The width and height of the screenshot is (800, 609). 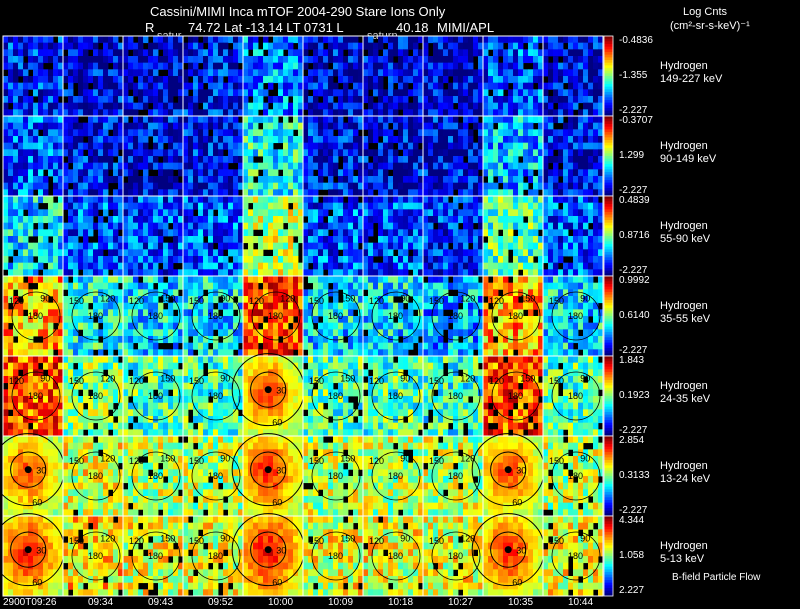 I want to click on colorbar-segment, so click(x=608, y=139).